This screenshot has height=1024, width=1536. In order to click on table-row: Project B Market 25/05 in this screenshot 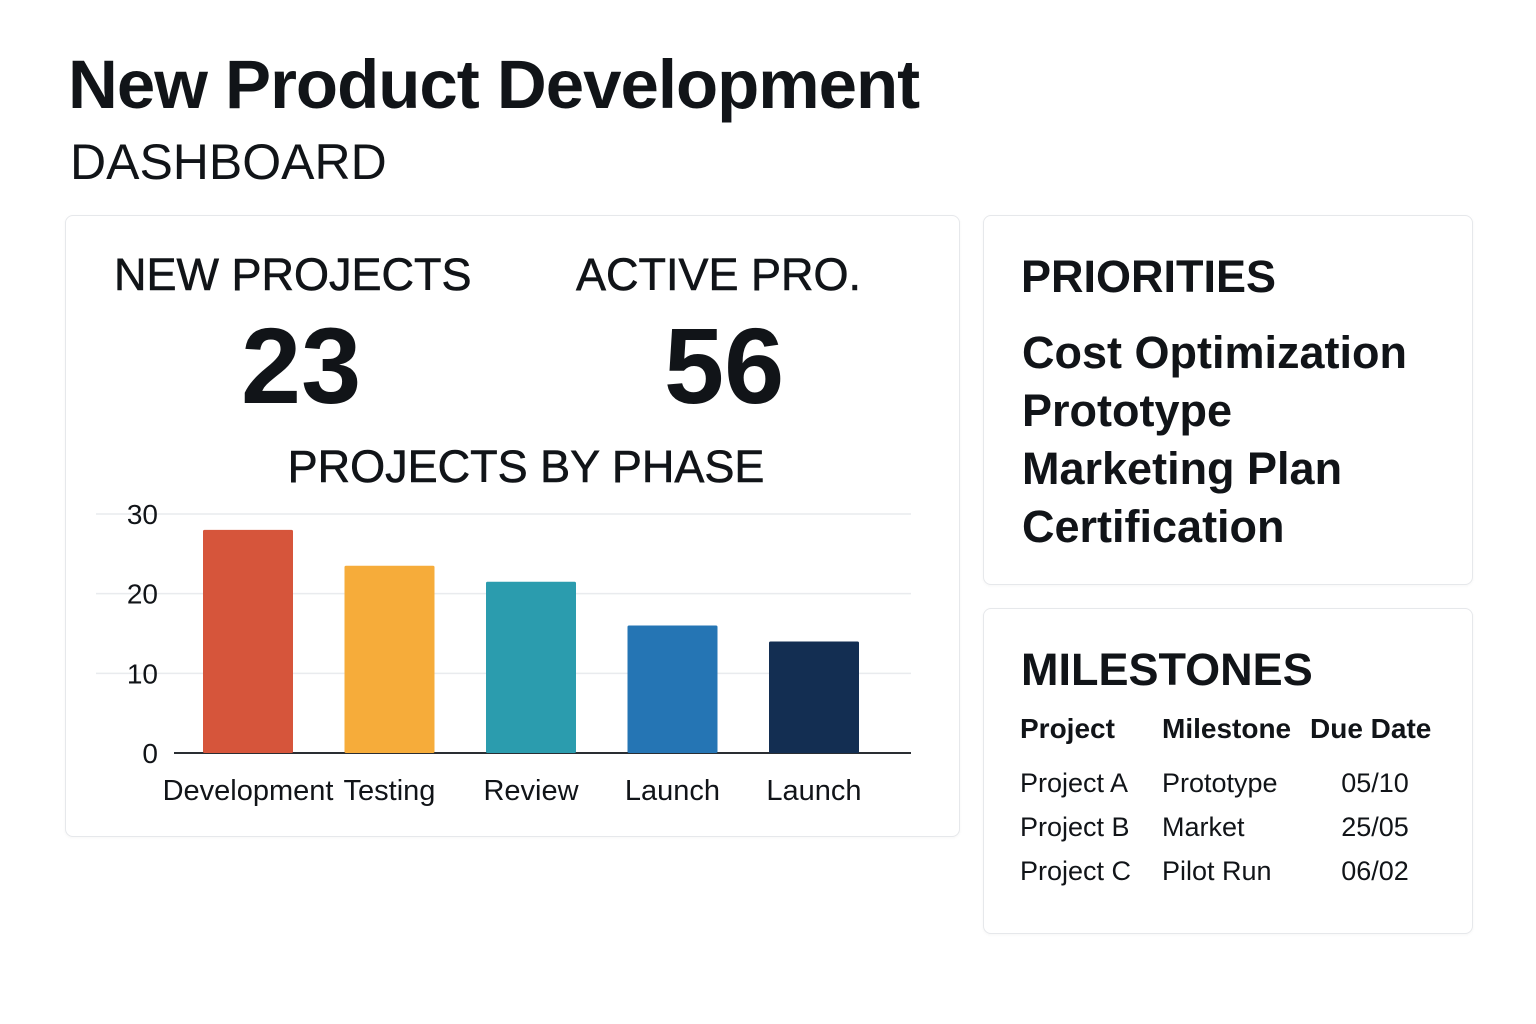, I will do `click(1227, 833)`.